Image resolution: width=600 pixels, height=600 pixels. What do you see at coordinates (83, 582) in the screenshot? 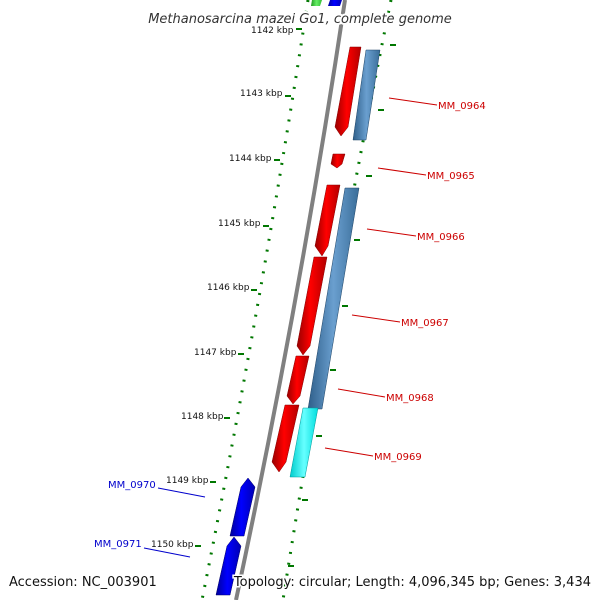
I see `accession-text: Accession: NC_003901` at bounding box center [83, 582].